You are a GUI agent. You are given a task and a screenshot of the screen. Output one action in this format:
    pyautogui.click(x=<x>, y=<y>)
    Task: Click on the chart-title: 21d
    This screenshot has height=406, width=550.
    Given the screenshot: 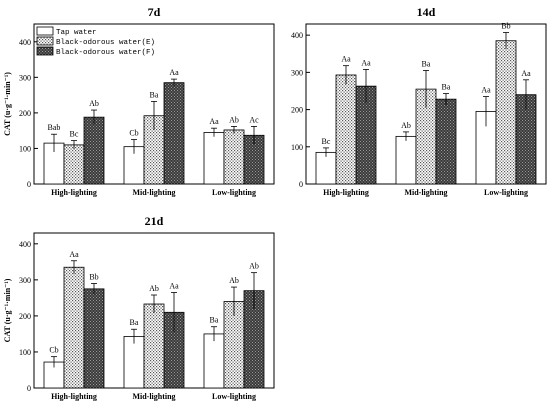 What is the action you would take?
    pyautogui.click(x=154, y=221)
    